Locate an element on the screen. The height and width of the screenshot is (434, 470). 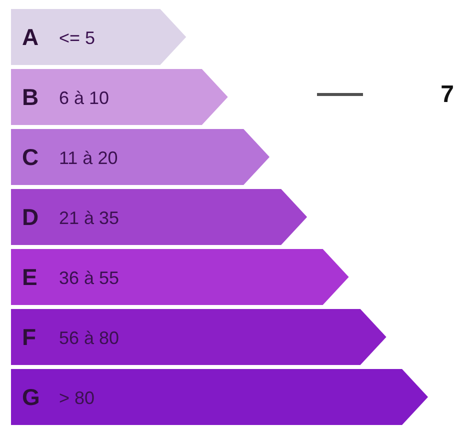
y-tick-label: C 11 à 20 is located at coordinates (70, 157).